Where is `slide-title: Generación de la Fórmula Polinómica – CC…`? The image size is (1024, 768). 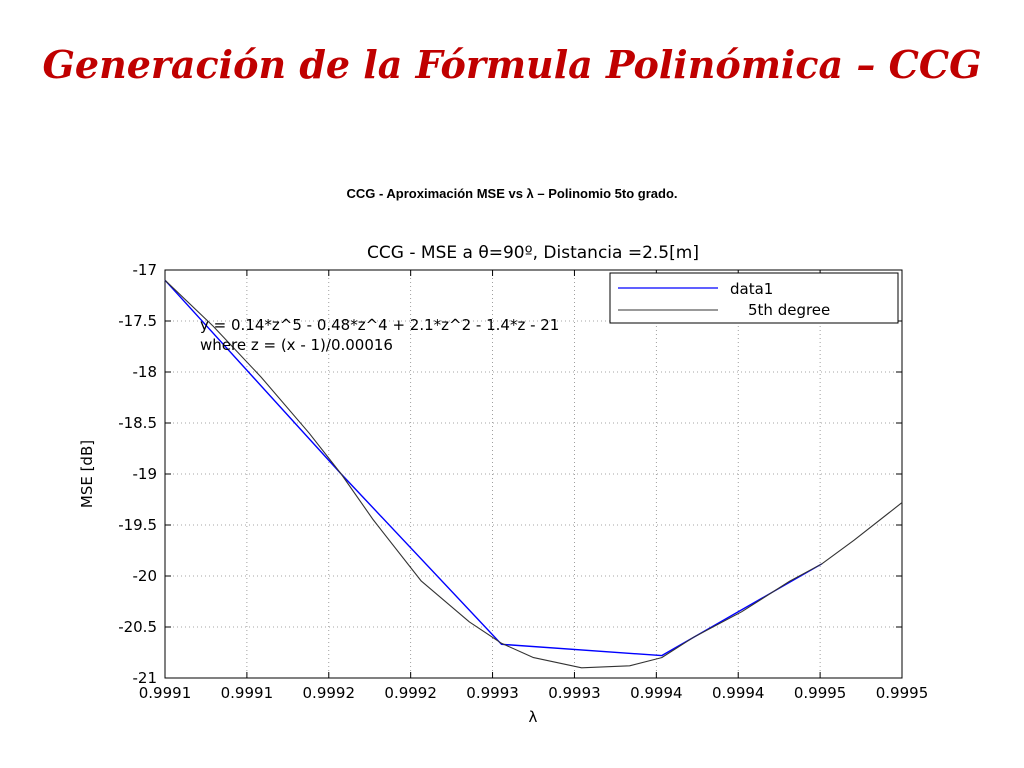
slide-title: Generación de la Fórmula Polinómica – CC… is located at coordinates (512, 64).